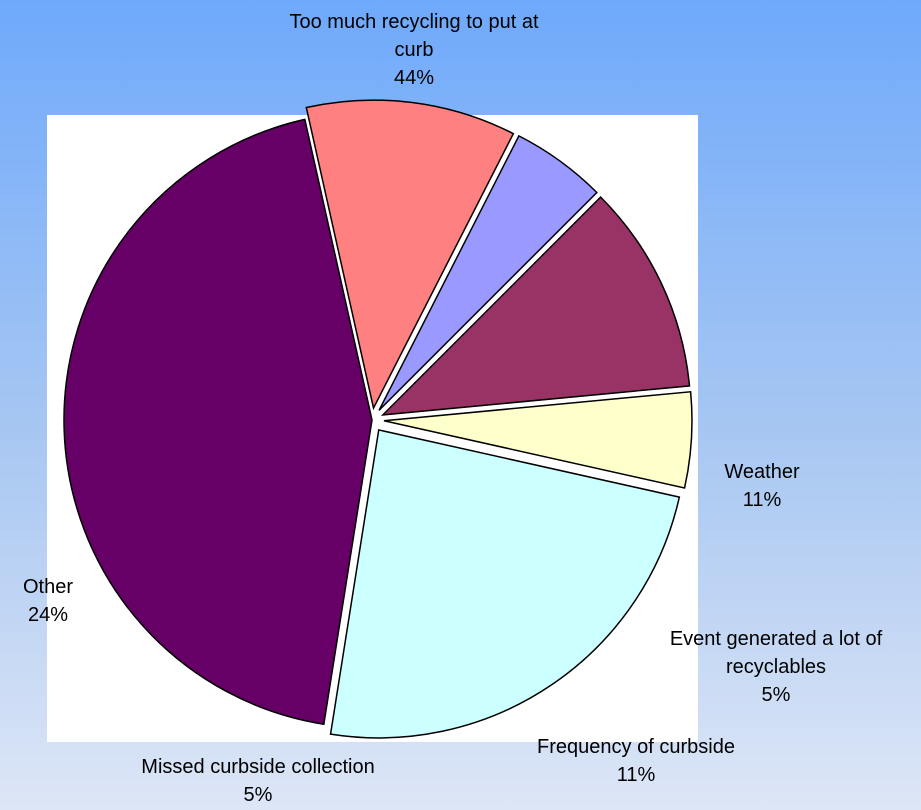 This screenshot has width=921, height=810. Describe the element at coordinates (636, 747) in the screenshot. I see `slice-label-text: Frequency of curbside` at that location.